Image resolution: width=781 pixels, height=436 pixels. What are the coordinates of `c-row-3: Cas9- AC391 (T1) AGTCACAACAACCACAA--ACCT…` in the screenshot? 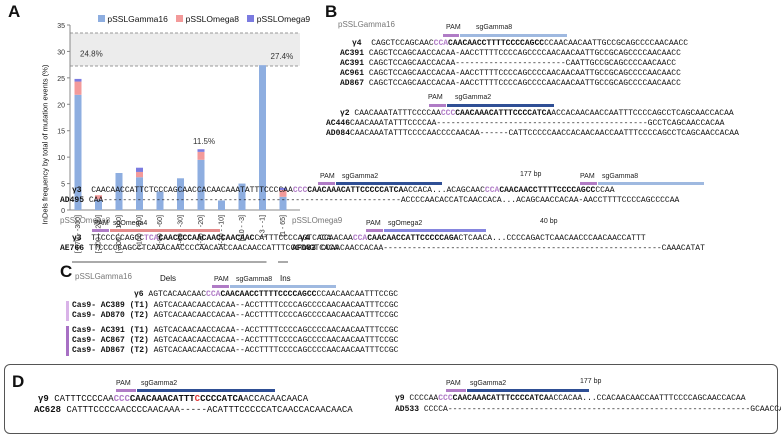 It's located at (235, 330).